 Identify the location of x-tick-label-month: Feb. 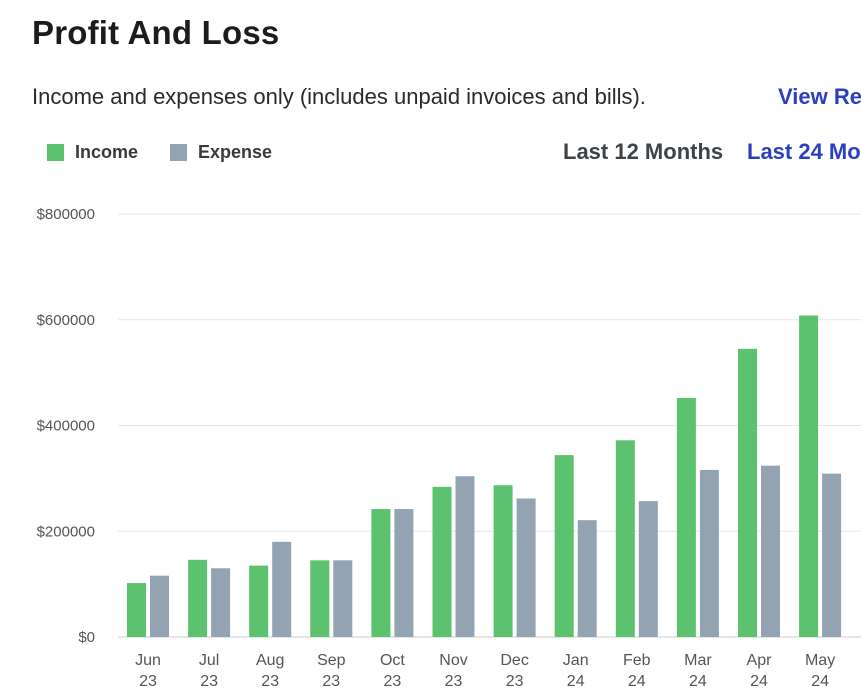
(637, 660).